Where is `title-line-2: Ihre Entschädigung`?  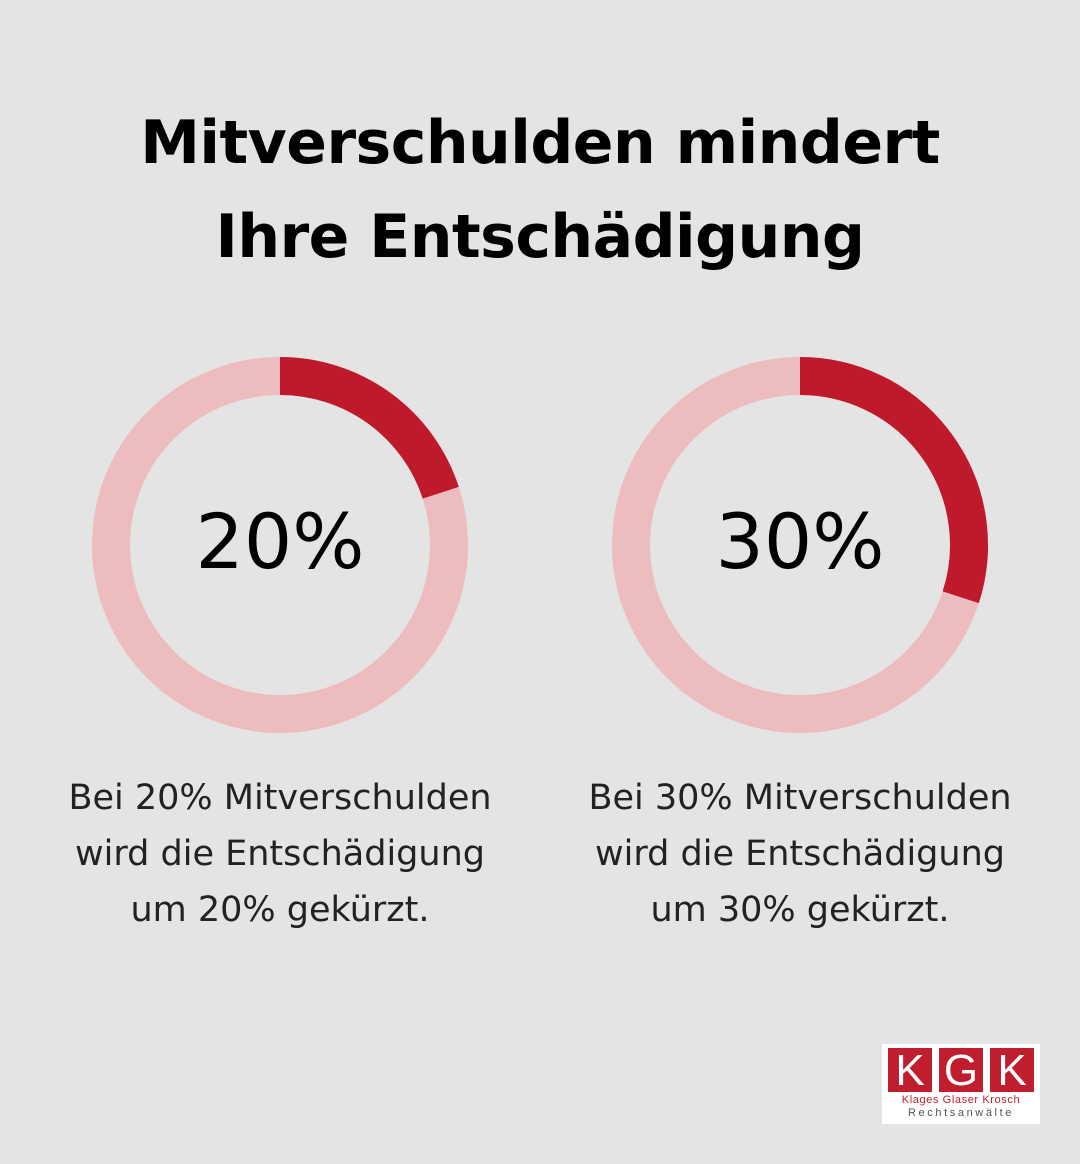 title-line-2: Ihre Entschädigung is located at coordinates (540, 237).